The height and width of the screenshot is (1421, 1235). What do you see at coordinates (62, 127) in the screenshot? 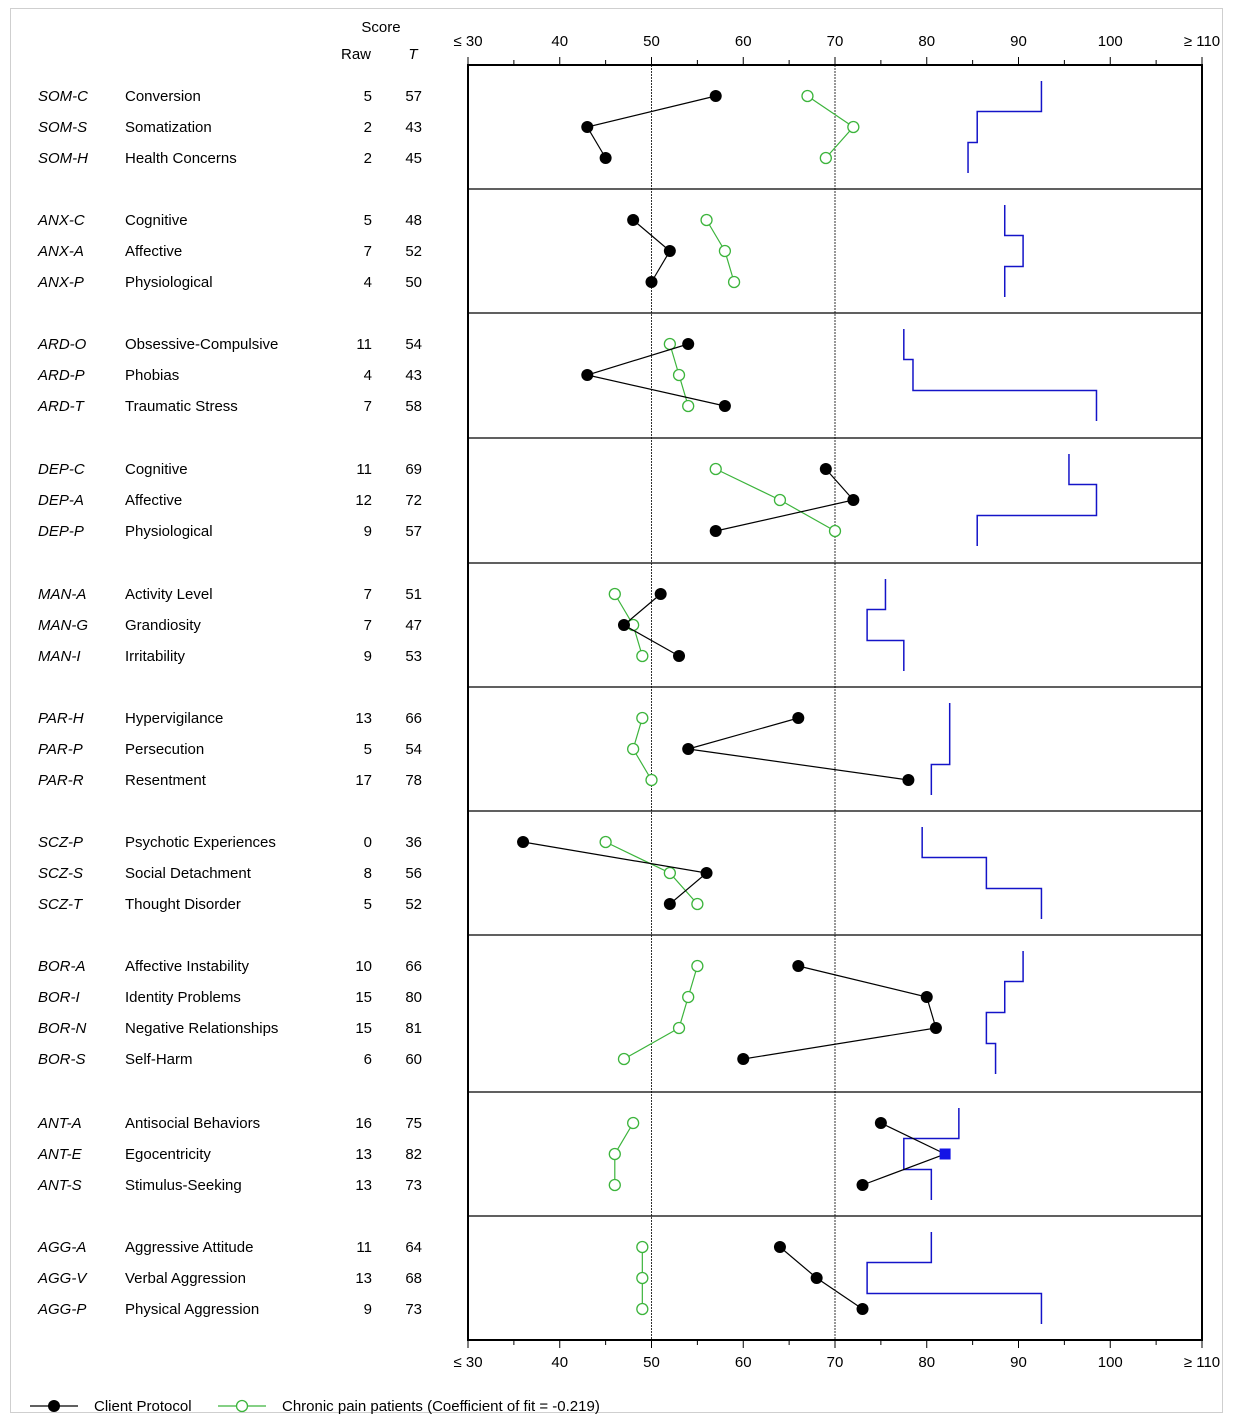
I see `scale-code: SOM-S` at bounding box center [62, 127].